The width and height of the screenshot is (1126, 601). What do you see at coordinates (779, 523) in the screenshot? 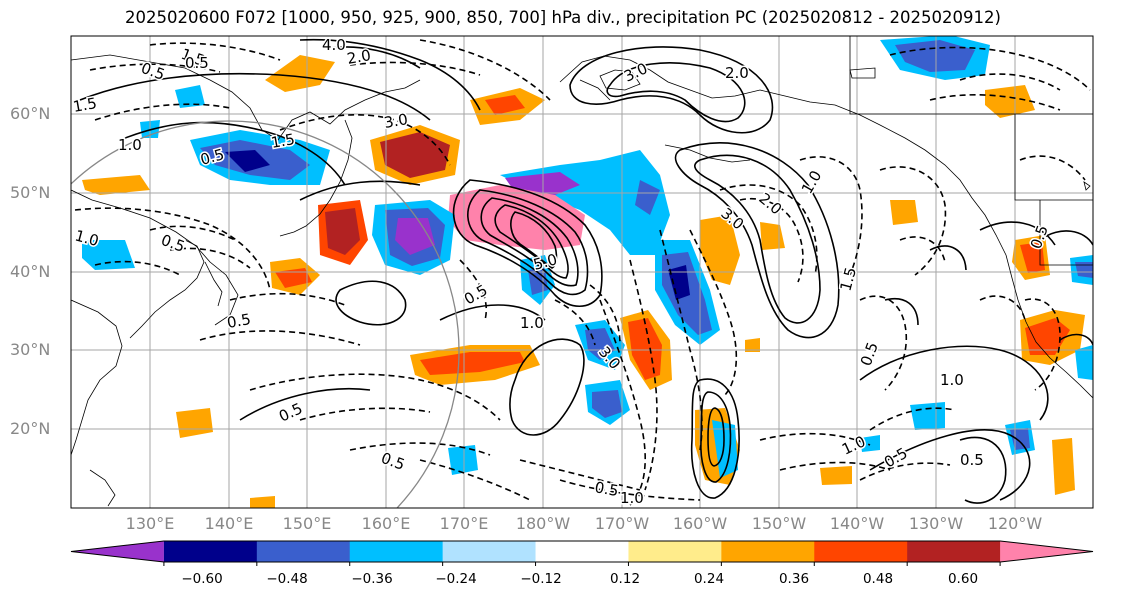
I see `lon-label: 150°W` at bounding box center [779, 523].